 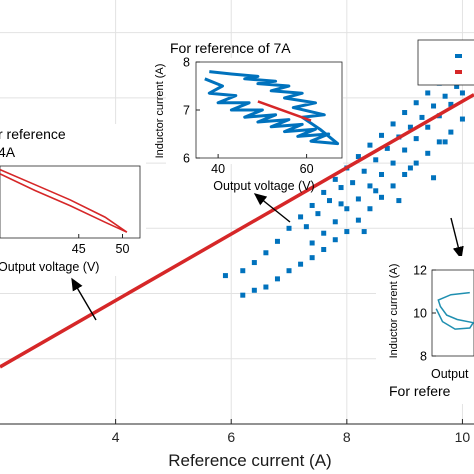 I want to click on arrow-to-inset-4a, so click(x=84, y=299).